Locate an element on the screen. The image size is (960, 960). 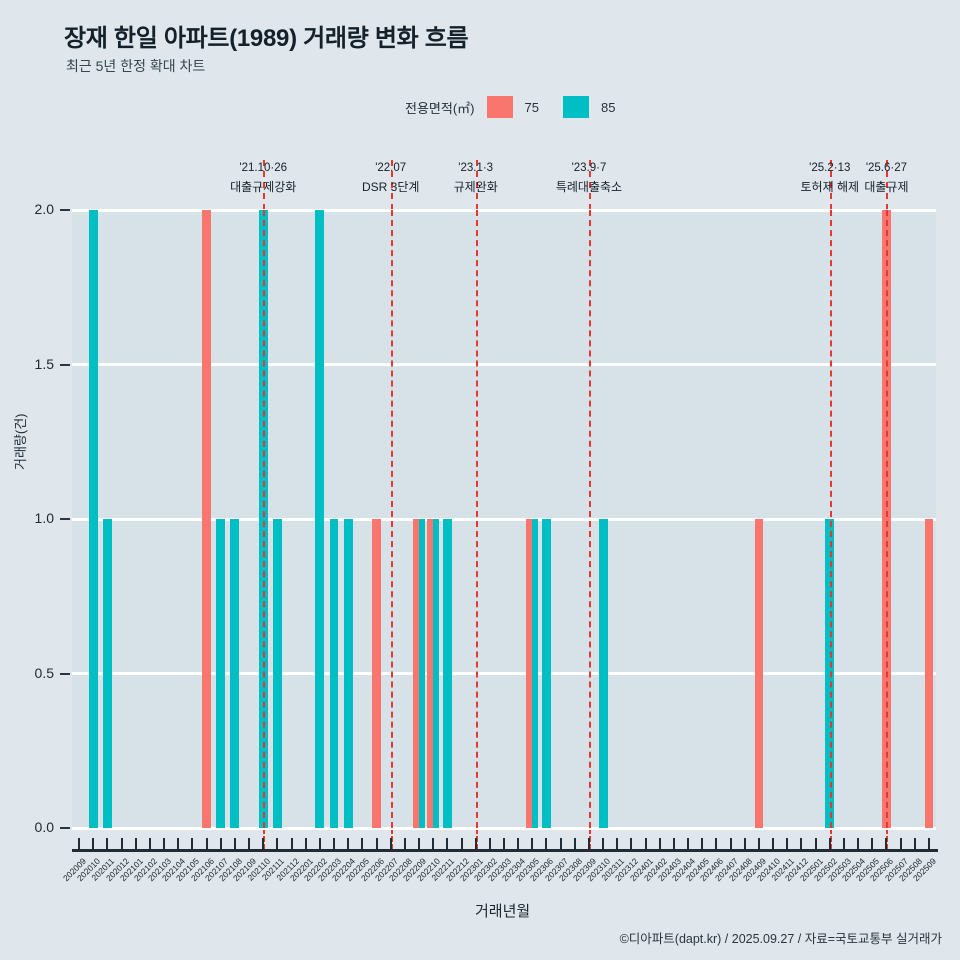
y-tick-label: 0.5 is located at coordinates (44, 672).